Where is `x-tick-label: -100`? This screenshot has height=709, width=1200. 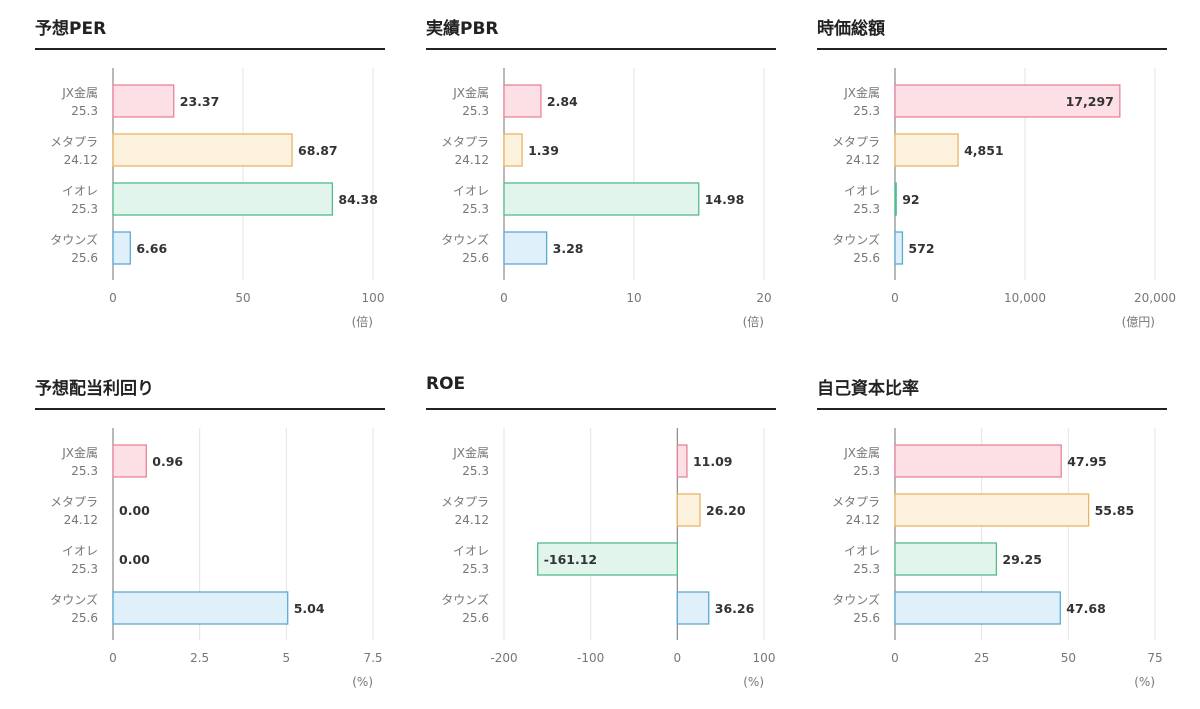 x-tick-label: -100 is located at coordinates (590, 658).